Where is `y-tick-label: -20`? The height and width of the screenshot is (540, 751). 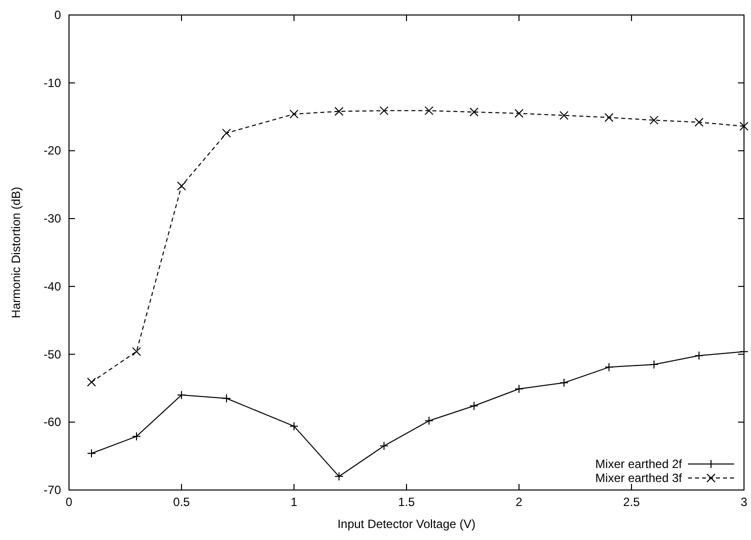
y-tick-label: -20 is located at coordinates (53, 151).